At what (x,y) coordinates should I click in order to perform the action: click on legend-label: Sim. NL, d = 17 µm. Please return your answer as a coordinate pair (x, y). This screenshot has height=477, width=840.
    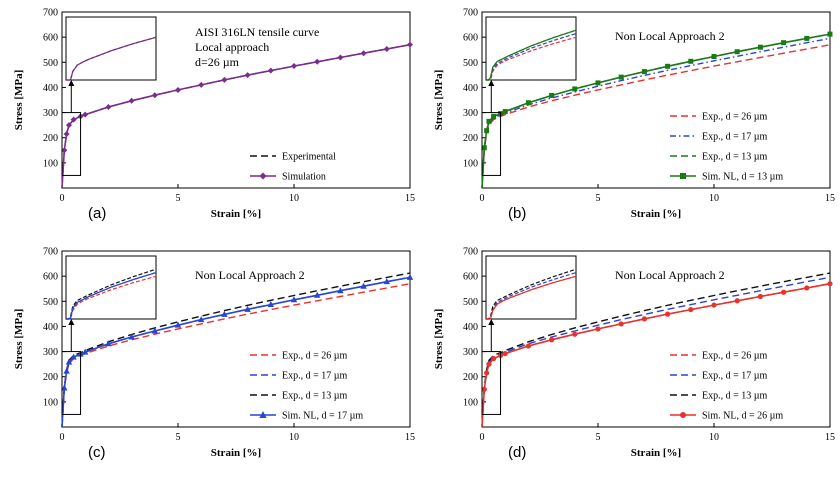
    Looking at the image, I should click on (322, 416).